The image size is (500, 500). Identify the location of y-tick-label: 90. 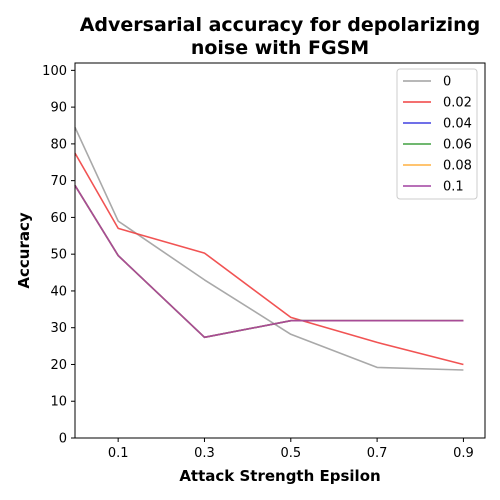
(58, 108).